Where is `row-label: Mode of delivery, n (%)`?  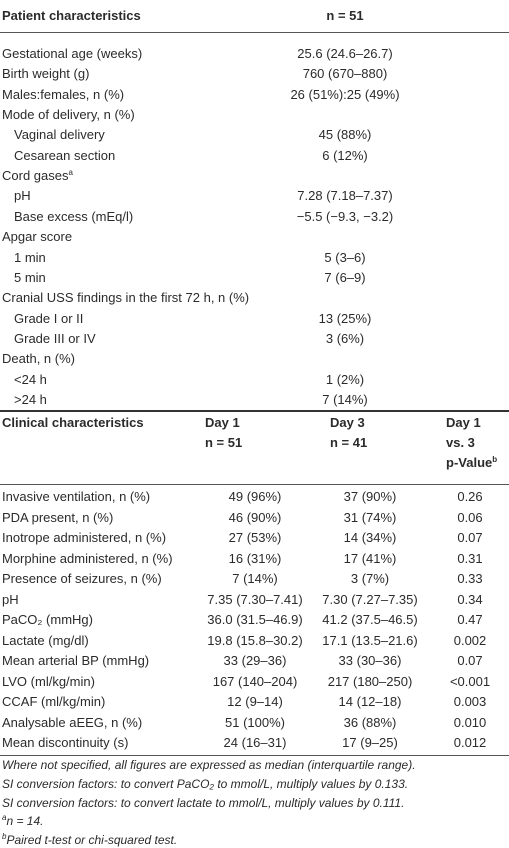 row-label: Mode of delivery, n (%) is located at coordinates (68, 115).